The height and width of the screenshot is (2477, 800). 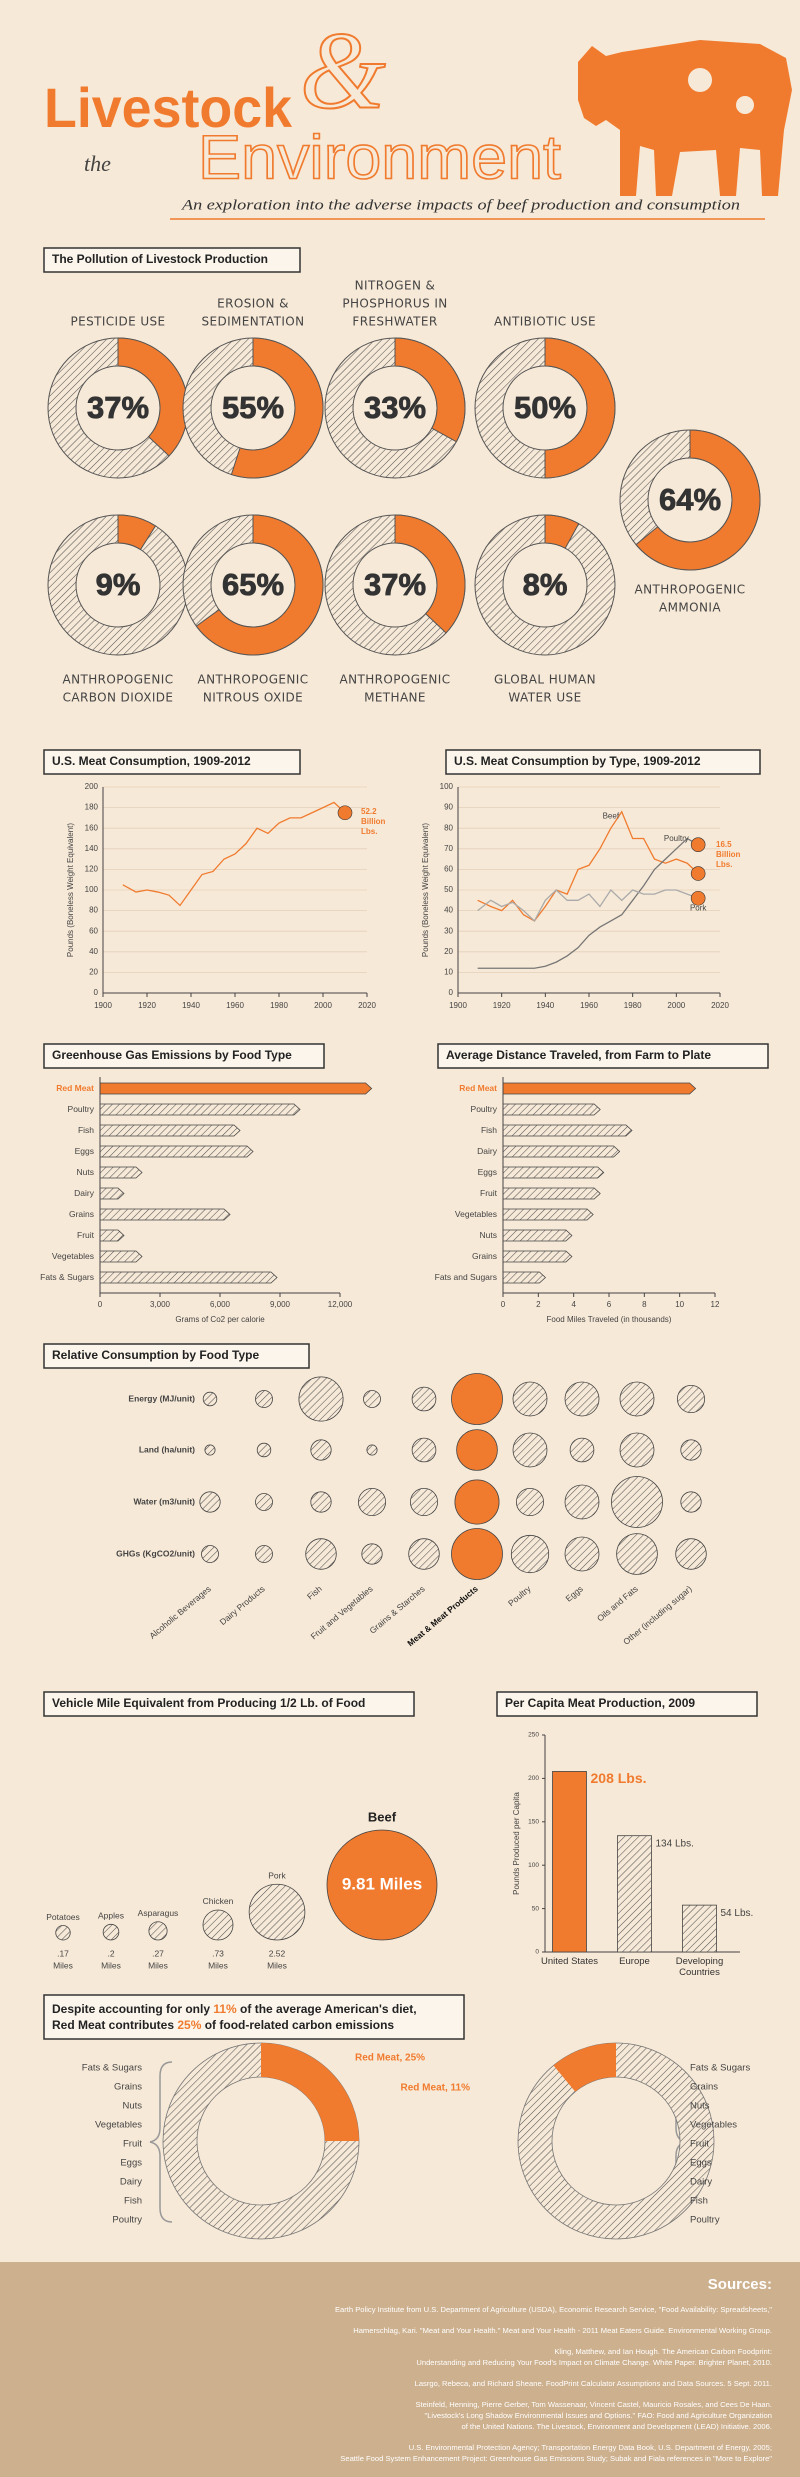 I want to click on section-title: Per Capita Meat Production, 2009, so click(x=600, y=1703).